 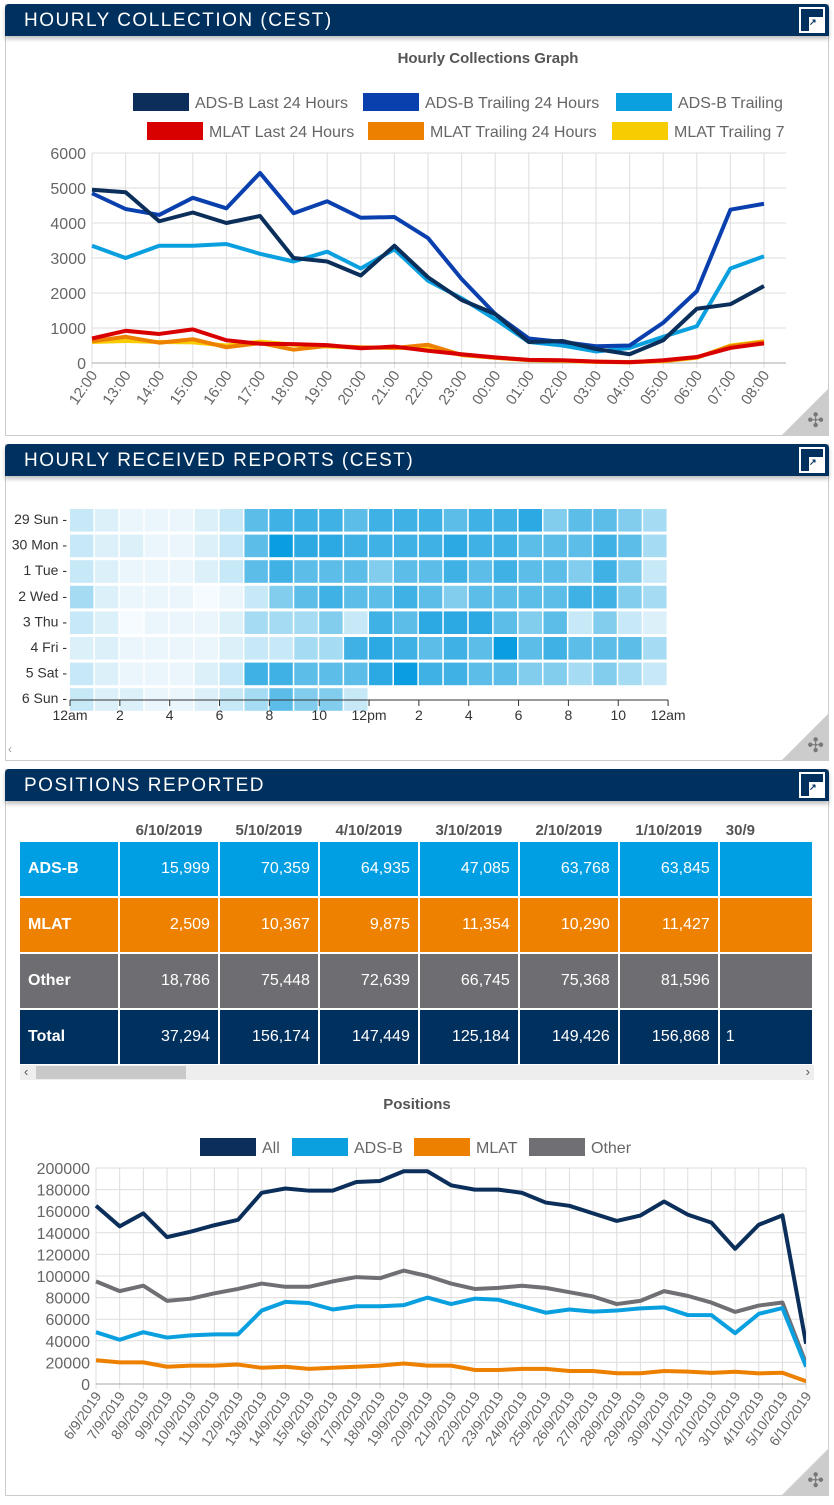 What do you see at coordinates (721, 388) in the screenshot?
I see `x-tick-label: 07:00` at bounding box center [721, 388].